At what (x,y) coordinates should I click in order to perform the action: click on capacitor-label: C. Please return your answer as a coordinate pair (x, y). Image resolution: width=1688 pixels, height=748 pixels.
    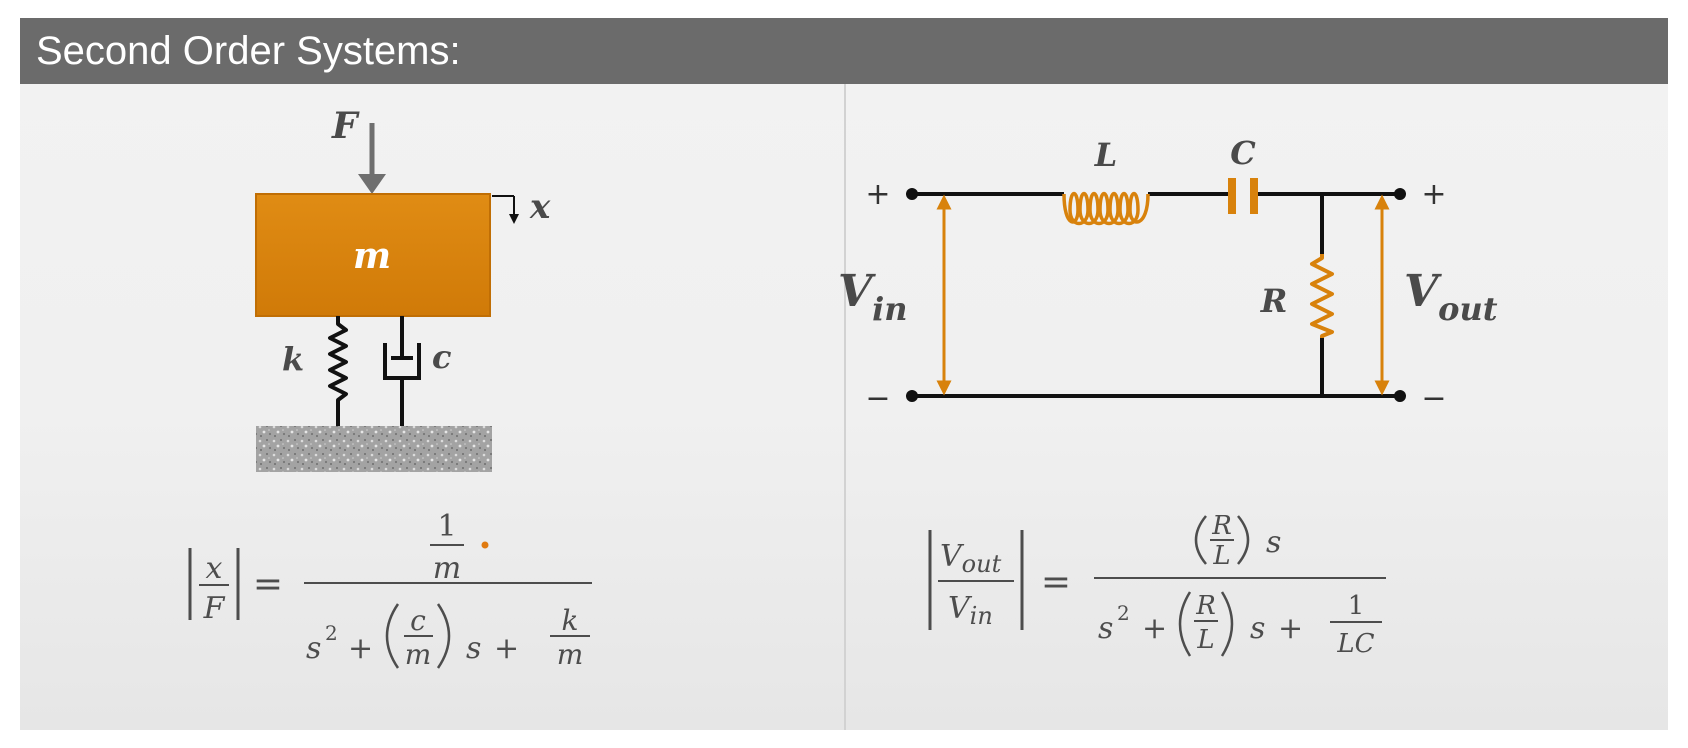
    Looking at the image, I should click on (1243, 153).